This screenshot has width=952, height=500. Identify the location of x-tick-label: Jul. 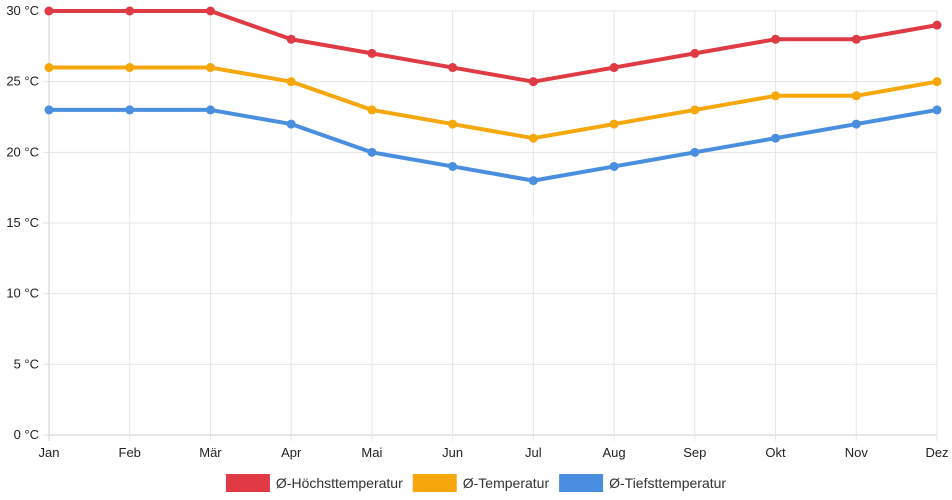
(533, 452).